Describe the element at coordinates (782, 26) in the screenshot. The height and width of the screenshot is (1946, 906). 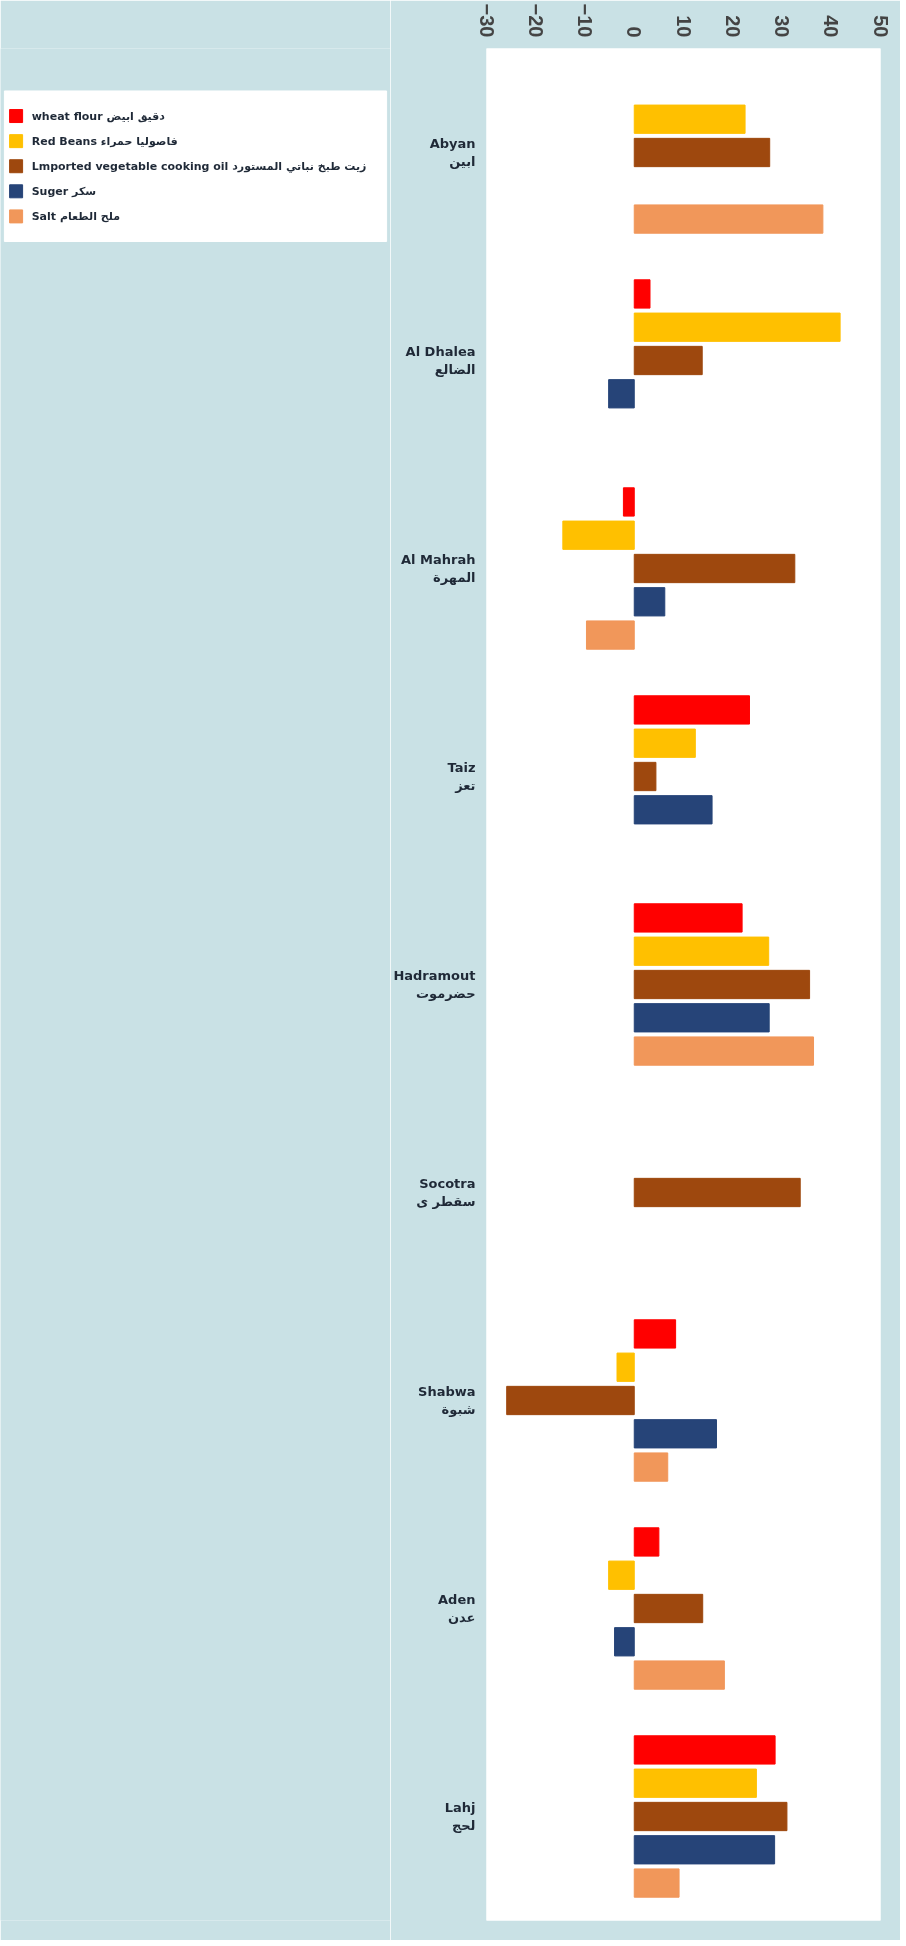
I see `x-tick-label: 30` at that location.